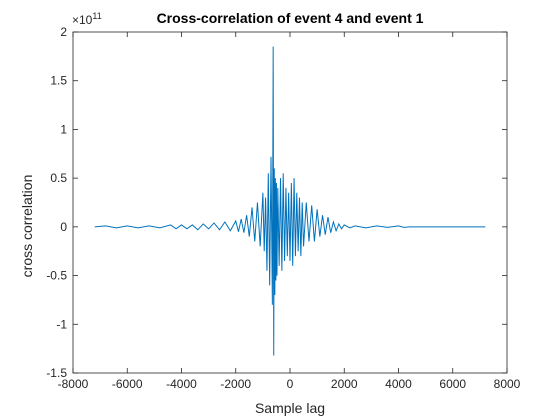  I want to click on y-tick-label: 1.5, so click(58, 81).